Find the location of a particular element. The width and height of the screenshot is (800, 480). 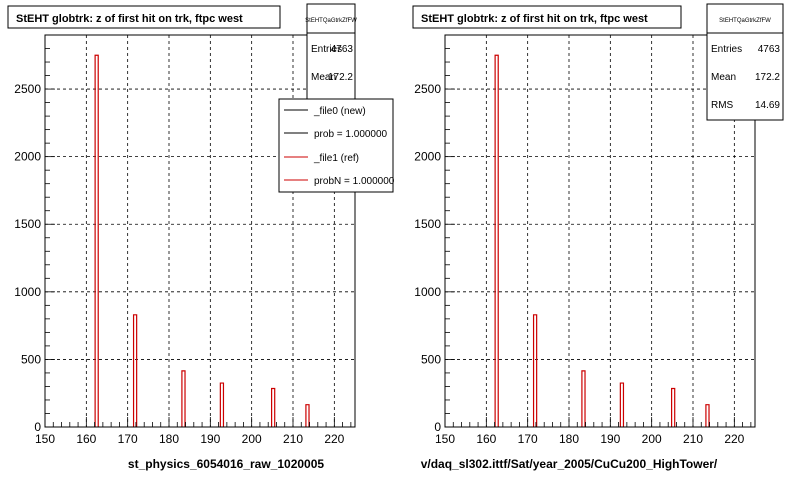

x-axis-title: st_physics_6054016_raw_1020005 is located at coordinates (226, 464).